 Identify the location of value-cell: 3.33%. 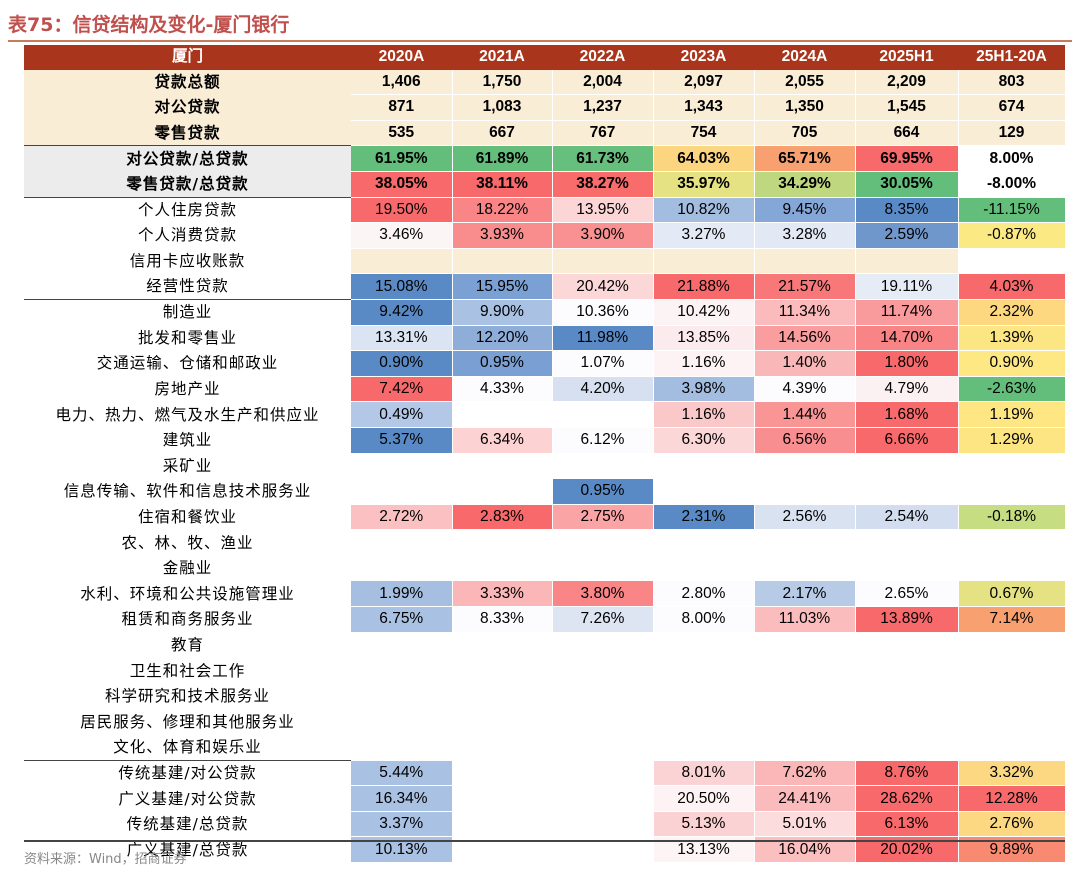
(502, 594).